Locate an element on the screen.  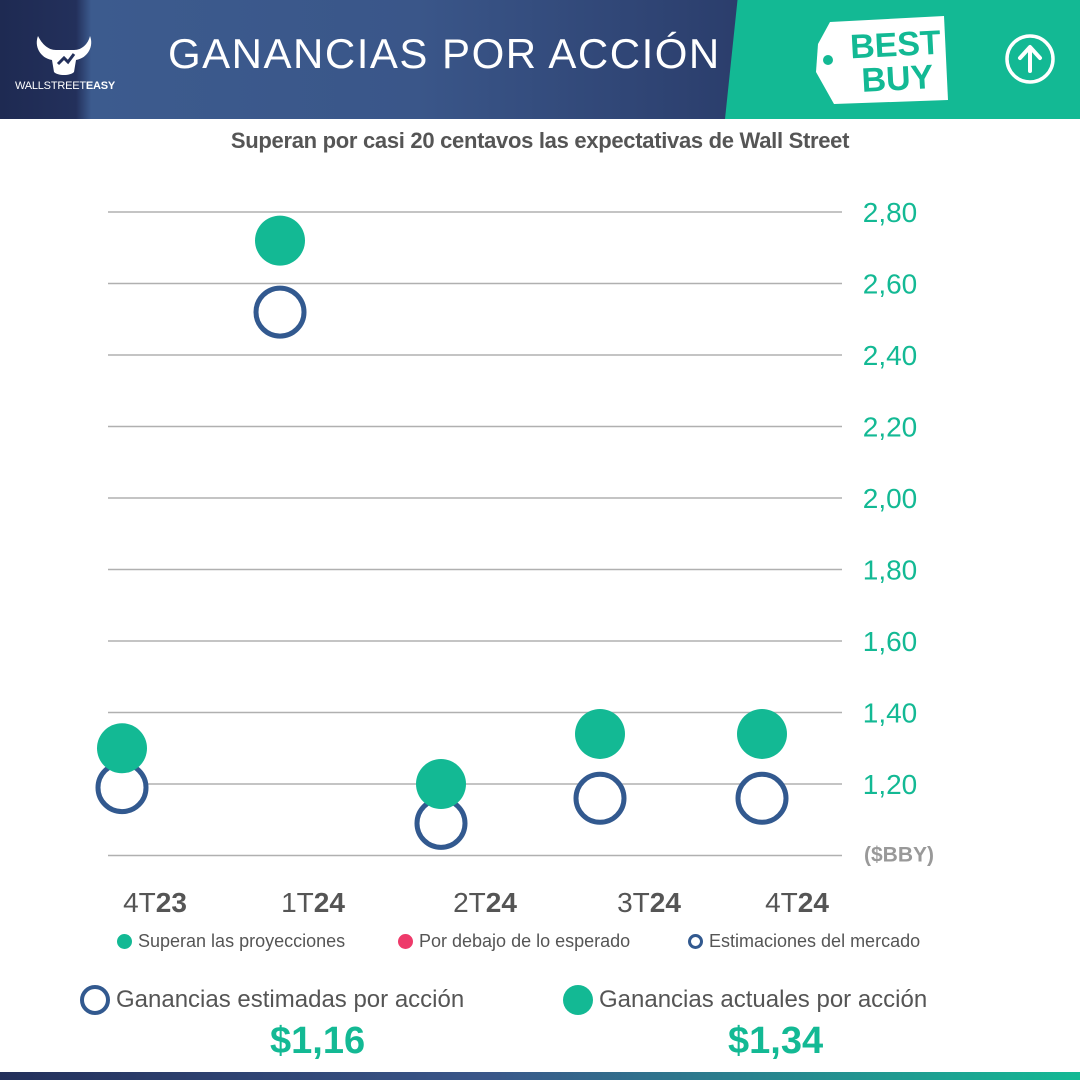
y-tick-label: 2,60 is located at coordinates (890, 284).